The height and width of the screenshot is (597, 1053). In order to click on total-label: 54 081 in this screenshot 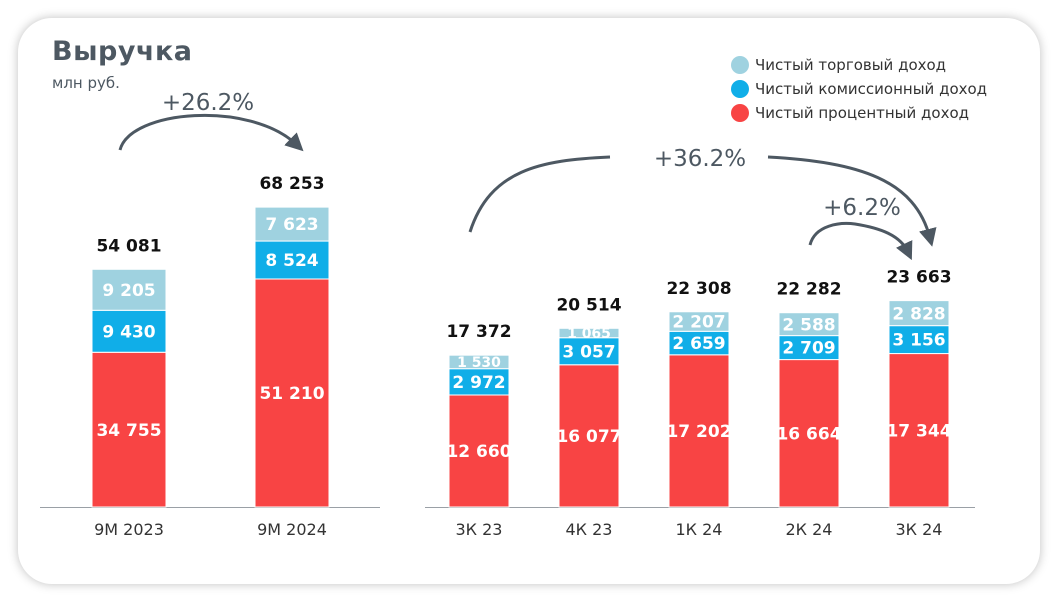, I will do `click(128, 246)`.